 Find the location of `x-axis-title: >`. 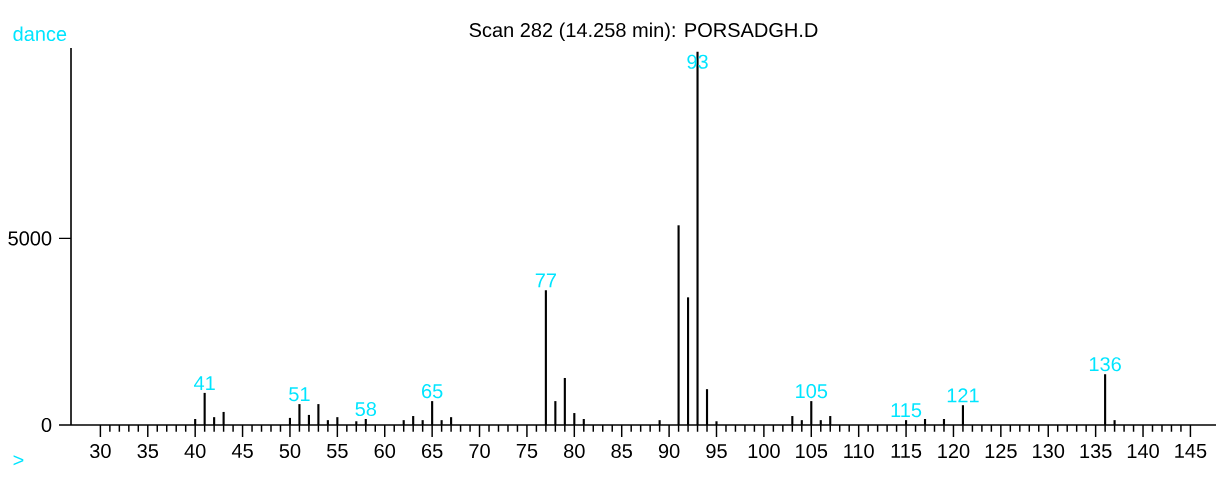

x-axis-title: > is located at coordinates (18, 460).